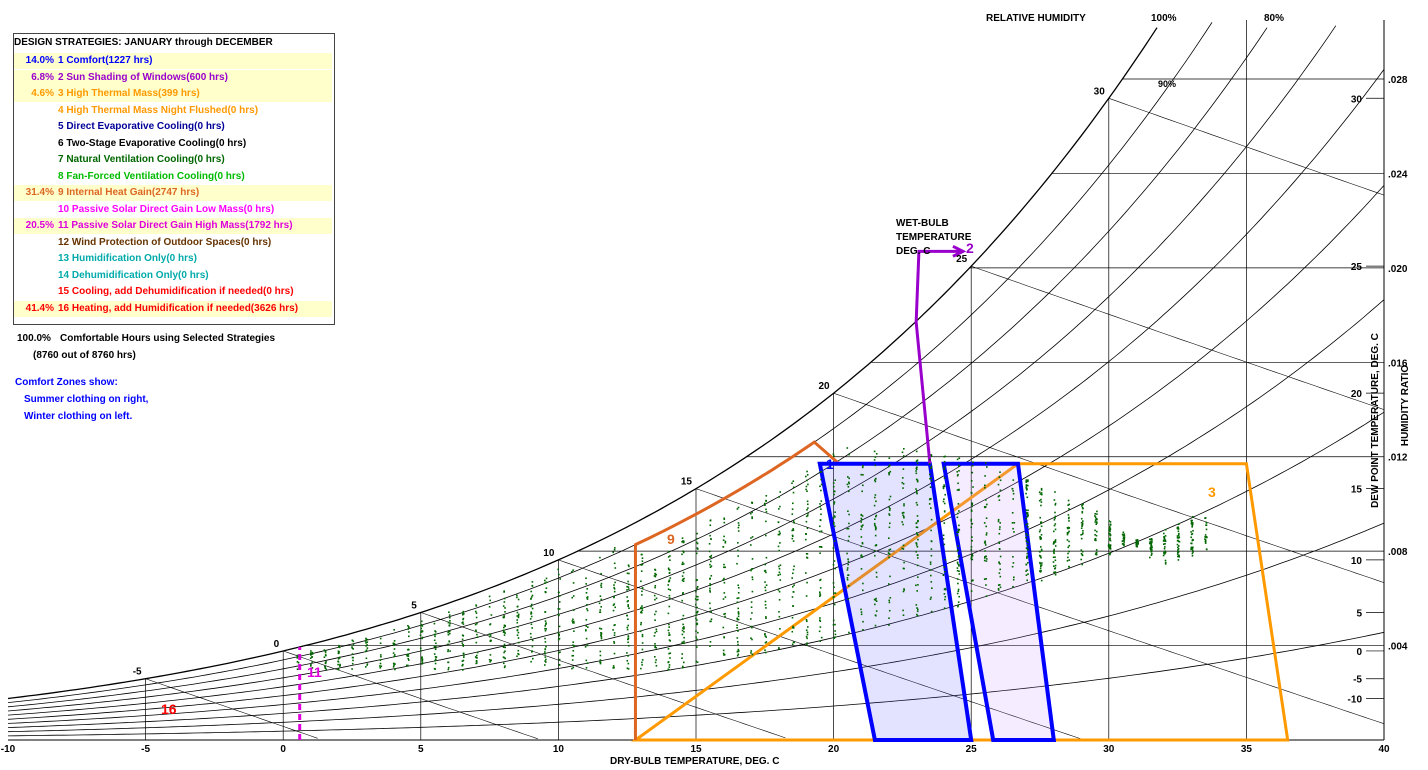 The image size is (1428, 770). What do you see at coordinates (173, 77) in the screenshot?
I see `legend-item: 6.8% 2 Sun Shading of Windows(600 hrs)` at bounding box center [173, 77].